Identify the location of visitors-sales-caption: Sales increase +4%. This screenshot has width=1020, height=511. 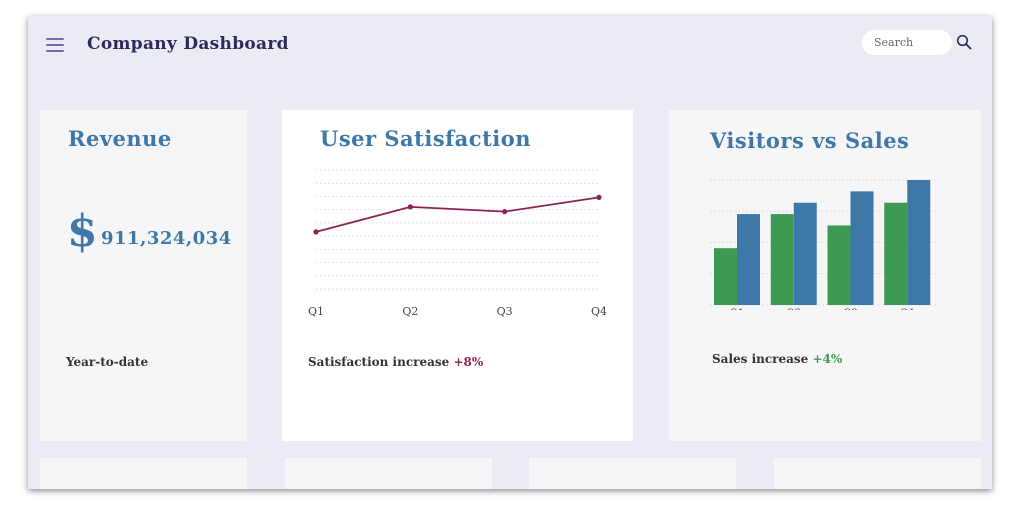
(777, 359).